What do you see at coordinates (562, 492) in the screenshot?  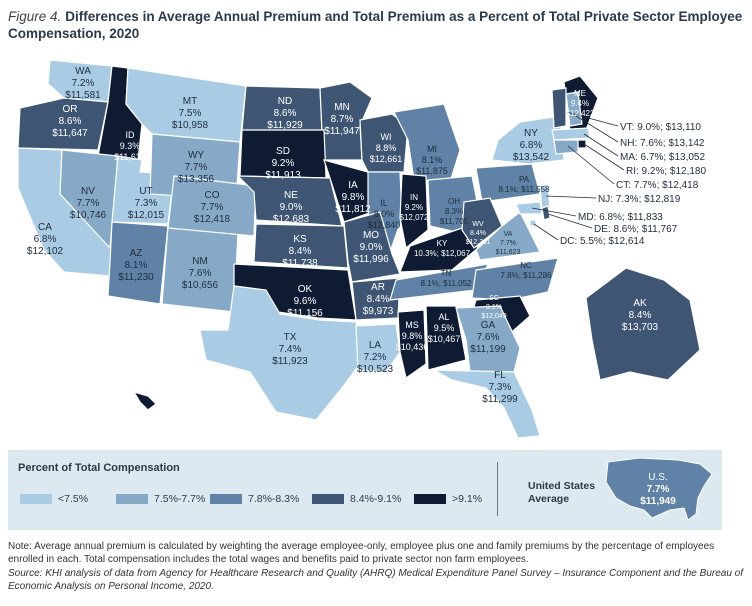 I see `us-average-label: United States Average` at bounding box center [562, 492].